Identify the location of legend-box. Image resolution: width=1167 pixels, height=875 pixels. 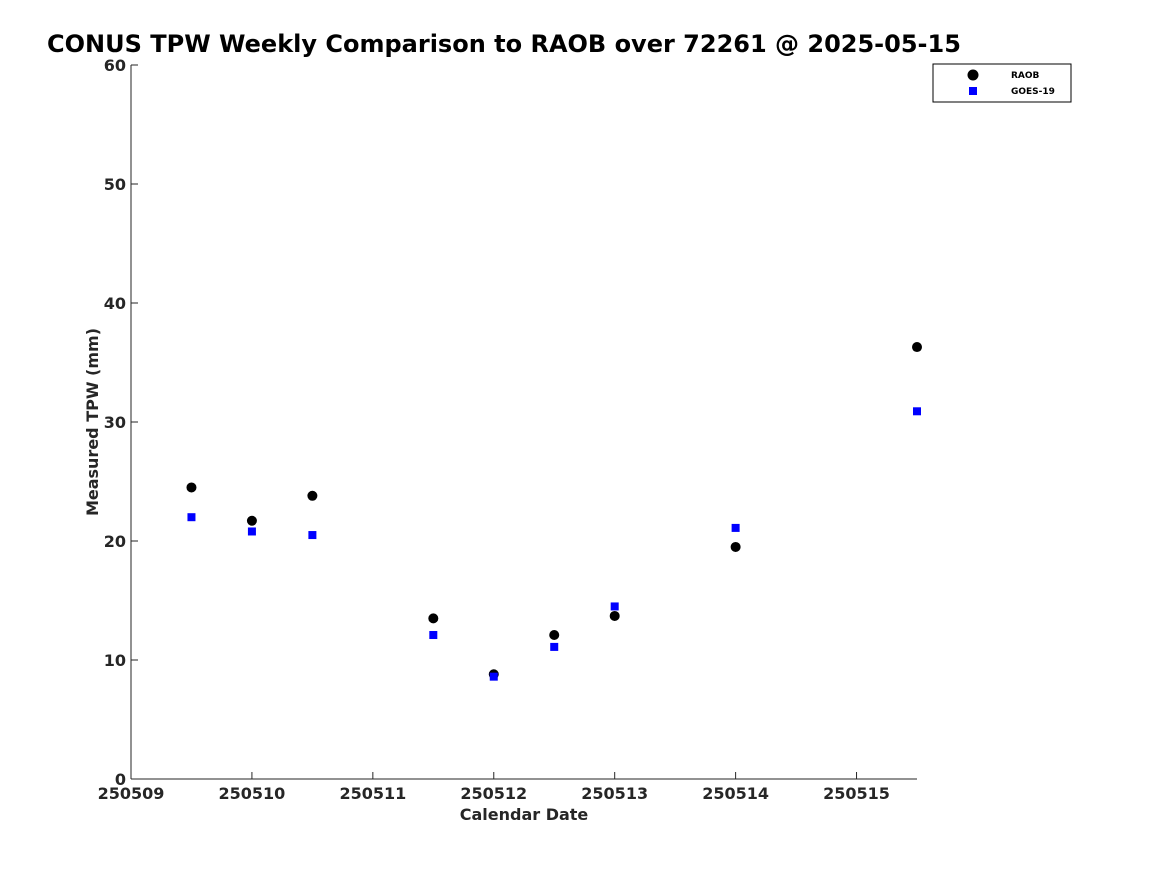
(1002, 83).